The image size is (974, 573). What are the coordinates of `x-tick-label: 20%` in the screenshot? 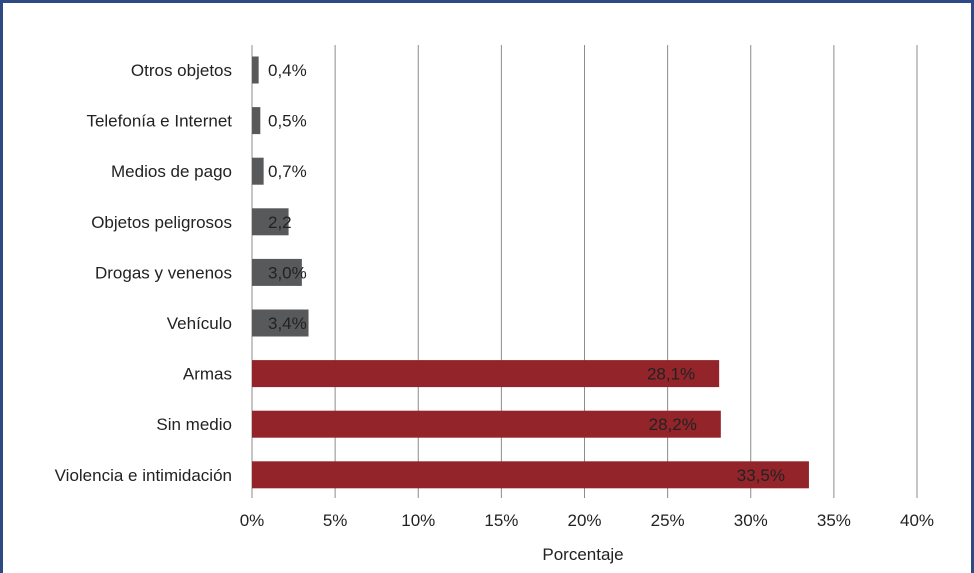 It's located at (584, 520).